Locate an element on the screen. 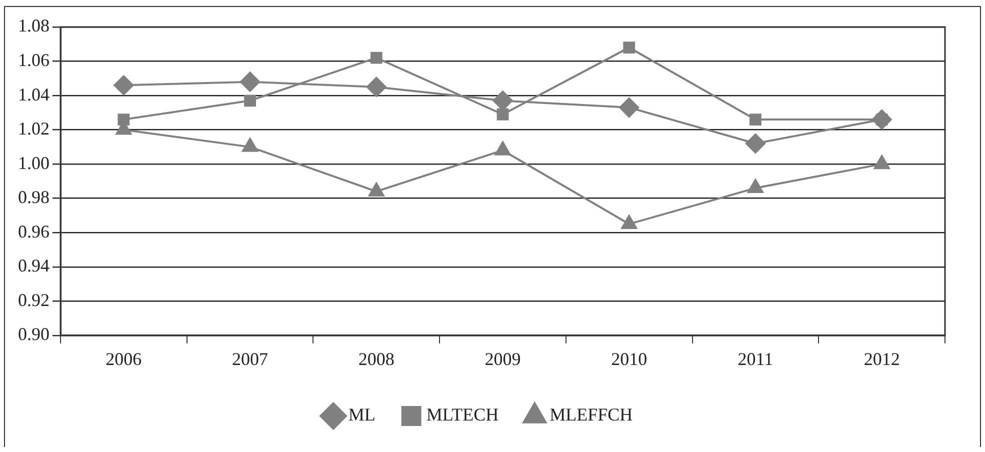 The height and width of the screenshot is (452, 985). x-tick-label: 2007 is located at coordinates (250, 358).